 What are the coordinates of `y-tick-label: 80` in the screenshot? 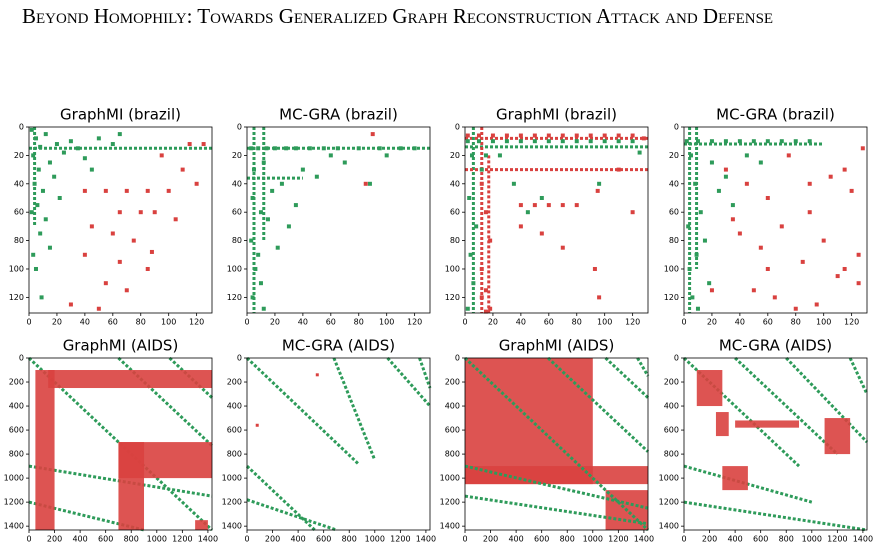 It's located at (455, 240).